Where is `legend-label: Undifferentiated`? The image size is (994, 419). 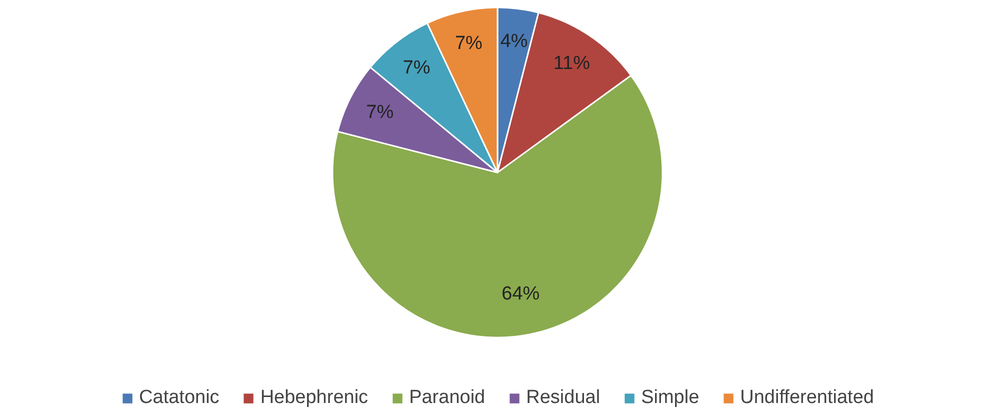
legend-label: Undifferentiated is located at coordinates (807, 398).